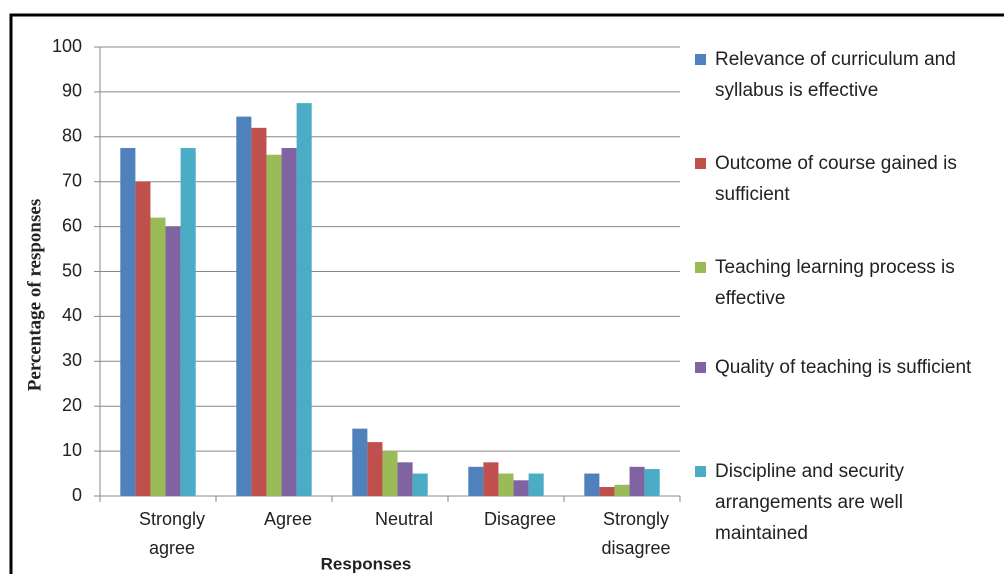  What do you see at coordinates (34, 295) in the screenshot?
I see `y-axis-title: Percentage of responses` at bounding box center [34, 295].